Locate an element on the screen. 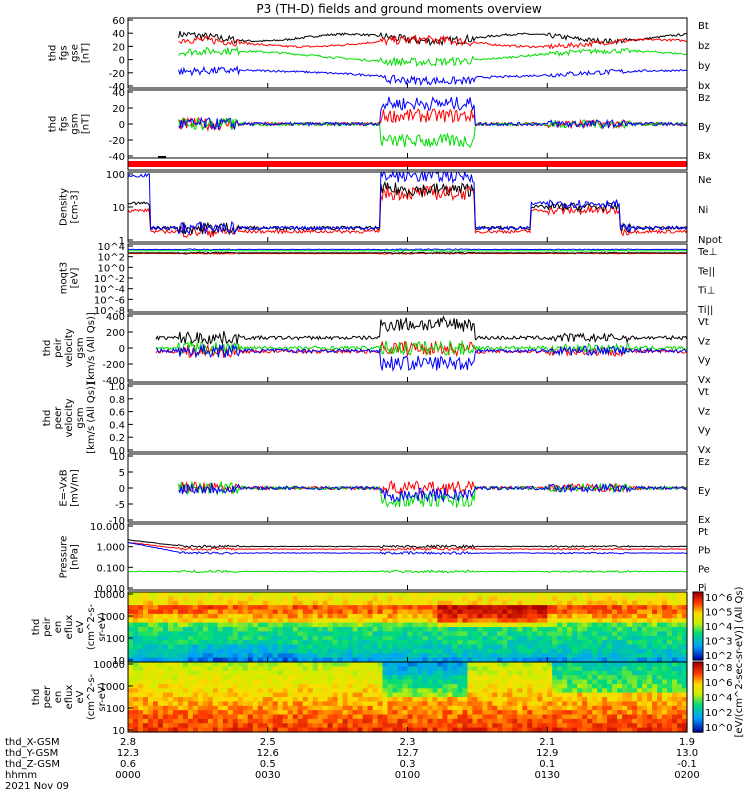  y-tick-label: 200 is located at coordinates (115, 333).